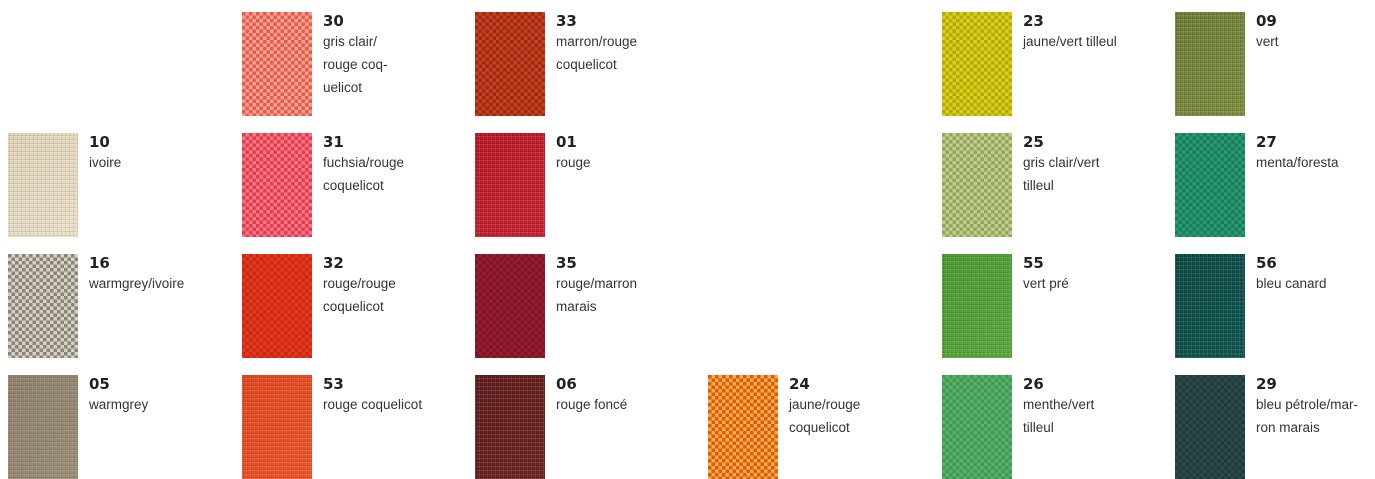  I want to click on swatch-name: bleu pétrole/mar- ron marais, so click(1307, 416).